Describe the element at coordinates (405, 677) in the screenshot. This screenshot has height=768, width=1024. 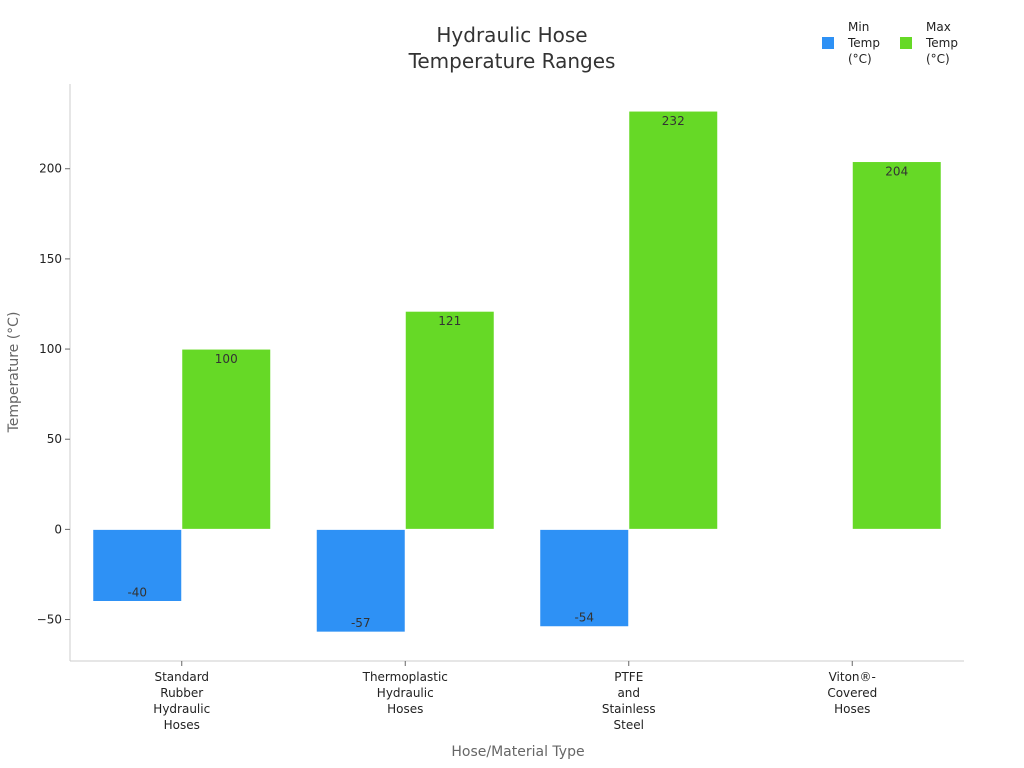
I see `x-tick-label-line: Thermoplastic` at that location.